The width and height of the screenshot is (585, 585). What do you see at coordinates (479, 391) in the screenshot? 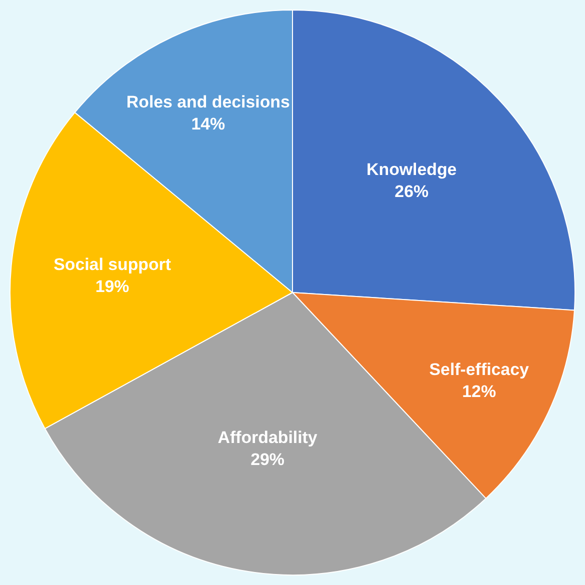
I see `data-label: 12%` at bounding box center [479, 391].